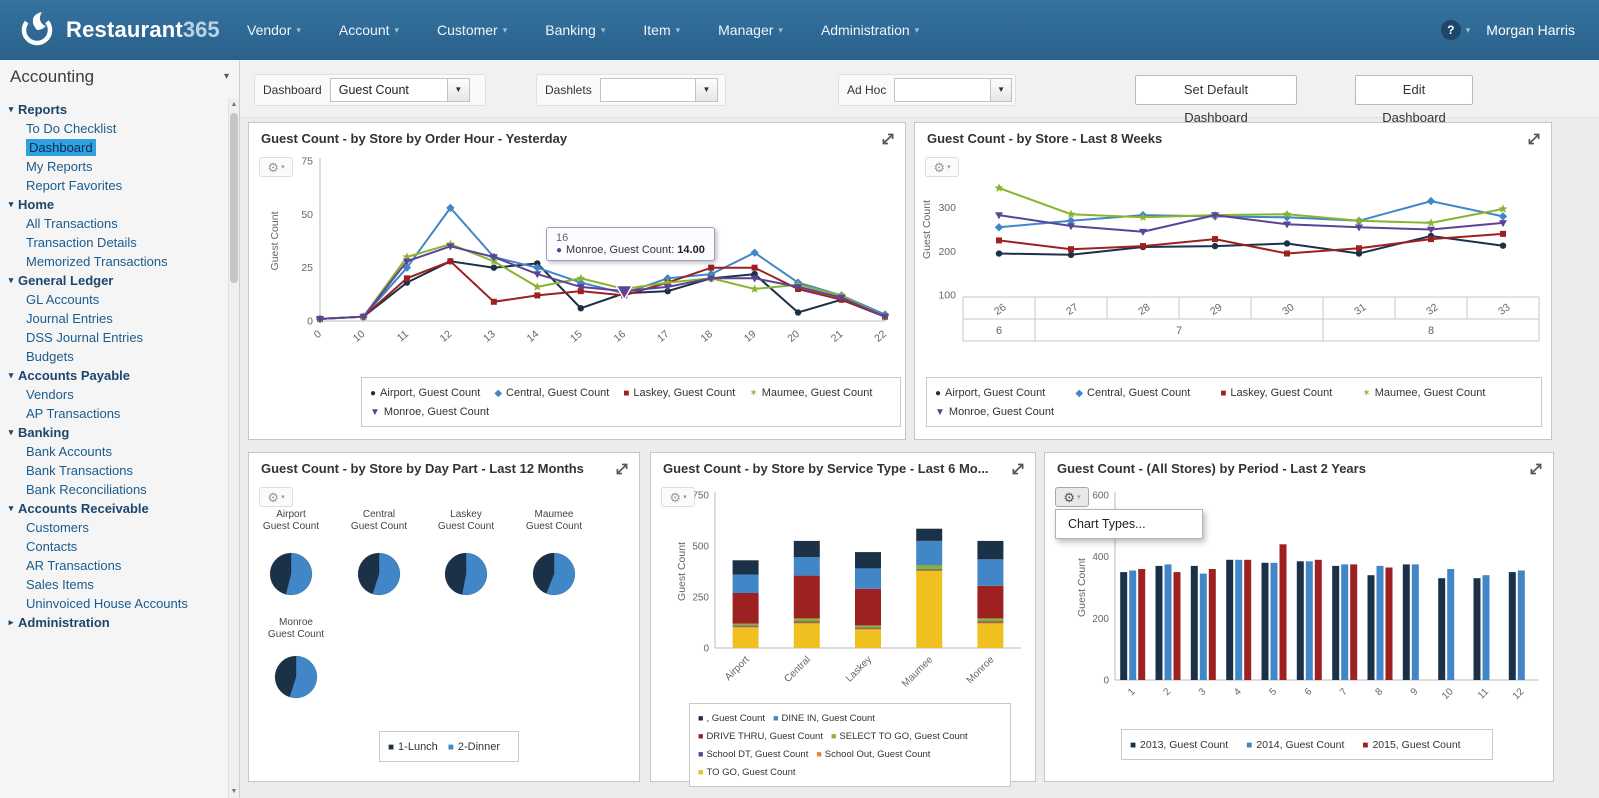 Image resolution: width=1599 pixels, height=798 pixels. What do you see at coordinates (122, 30) in the screenshot?
I see `brand-logo: Restaurant 365` at bounding box center [122, 30].